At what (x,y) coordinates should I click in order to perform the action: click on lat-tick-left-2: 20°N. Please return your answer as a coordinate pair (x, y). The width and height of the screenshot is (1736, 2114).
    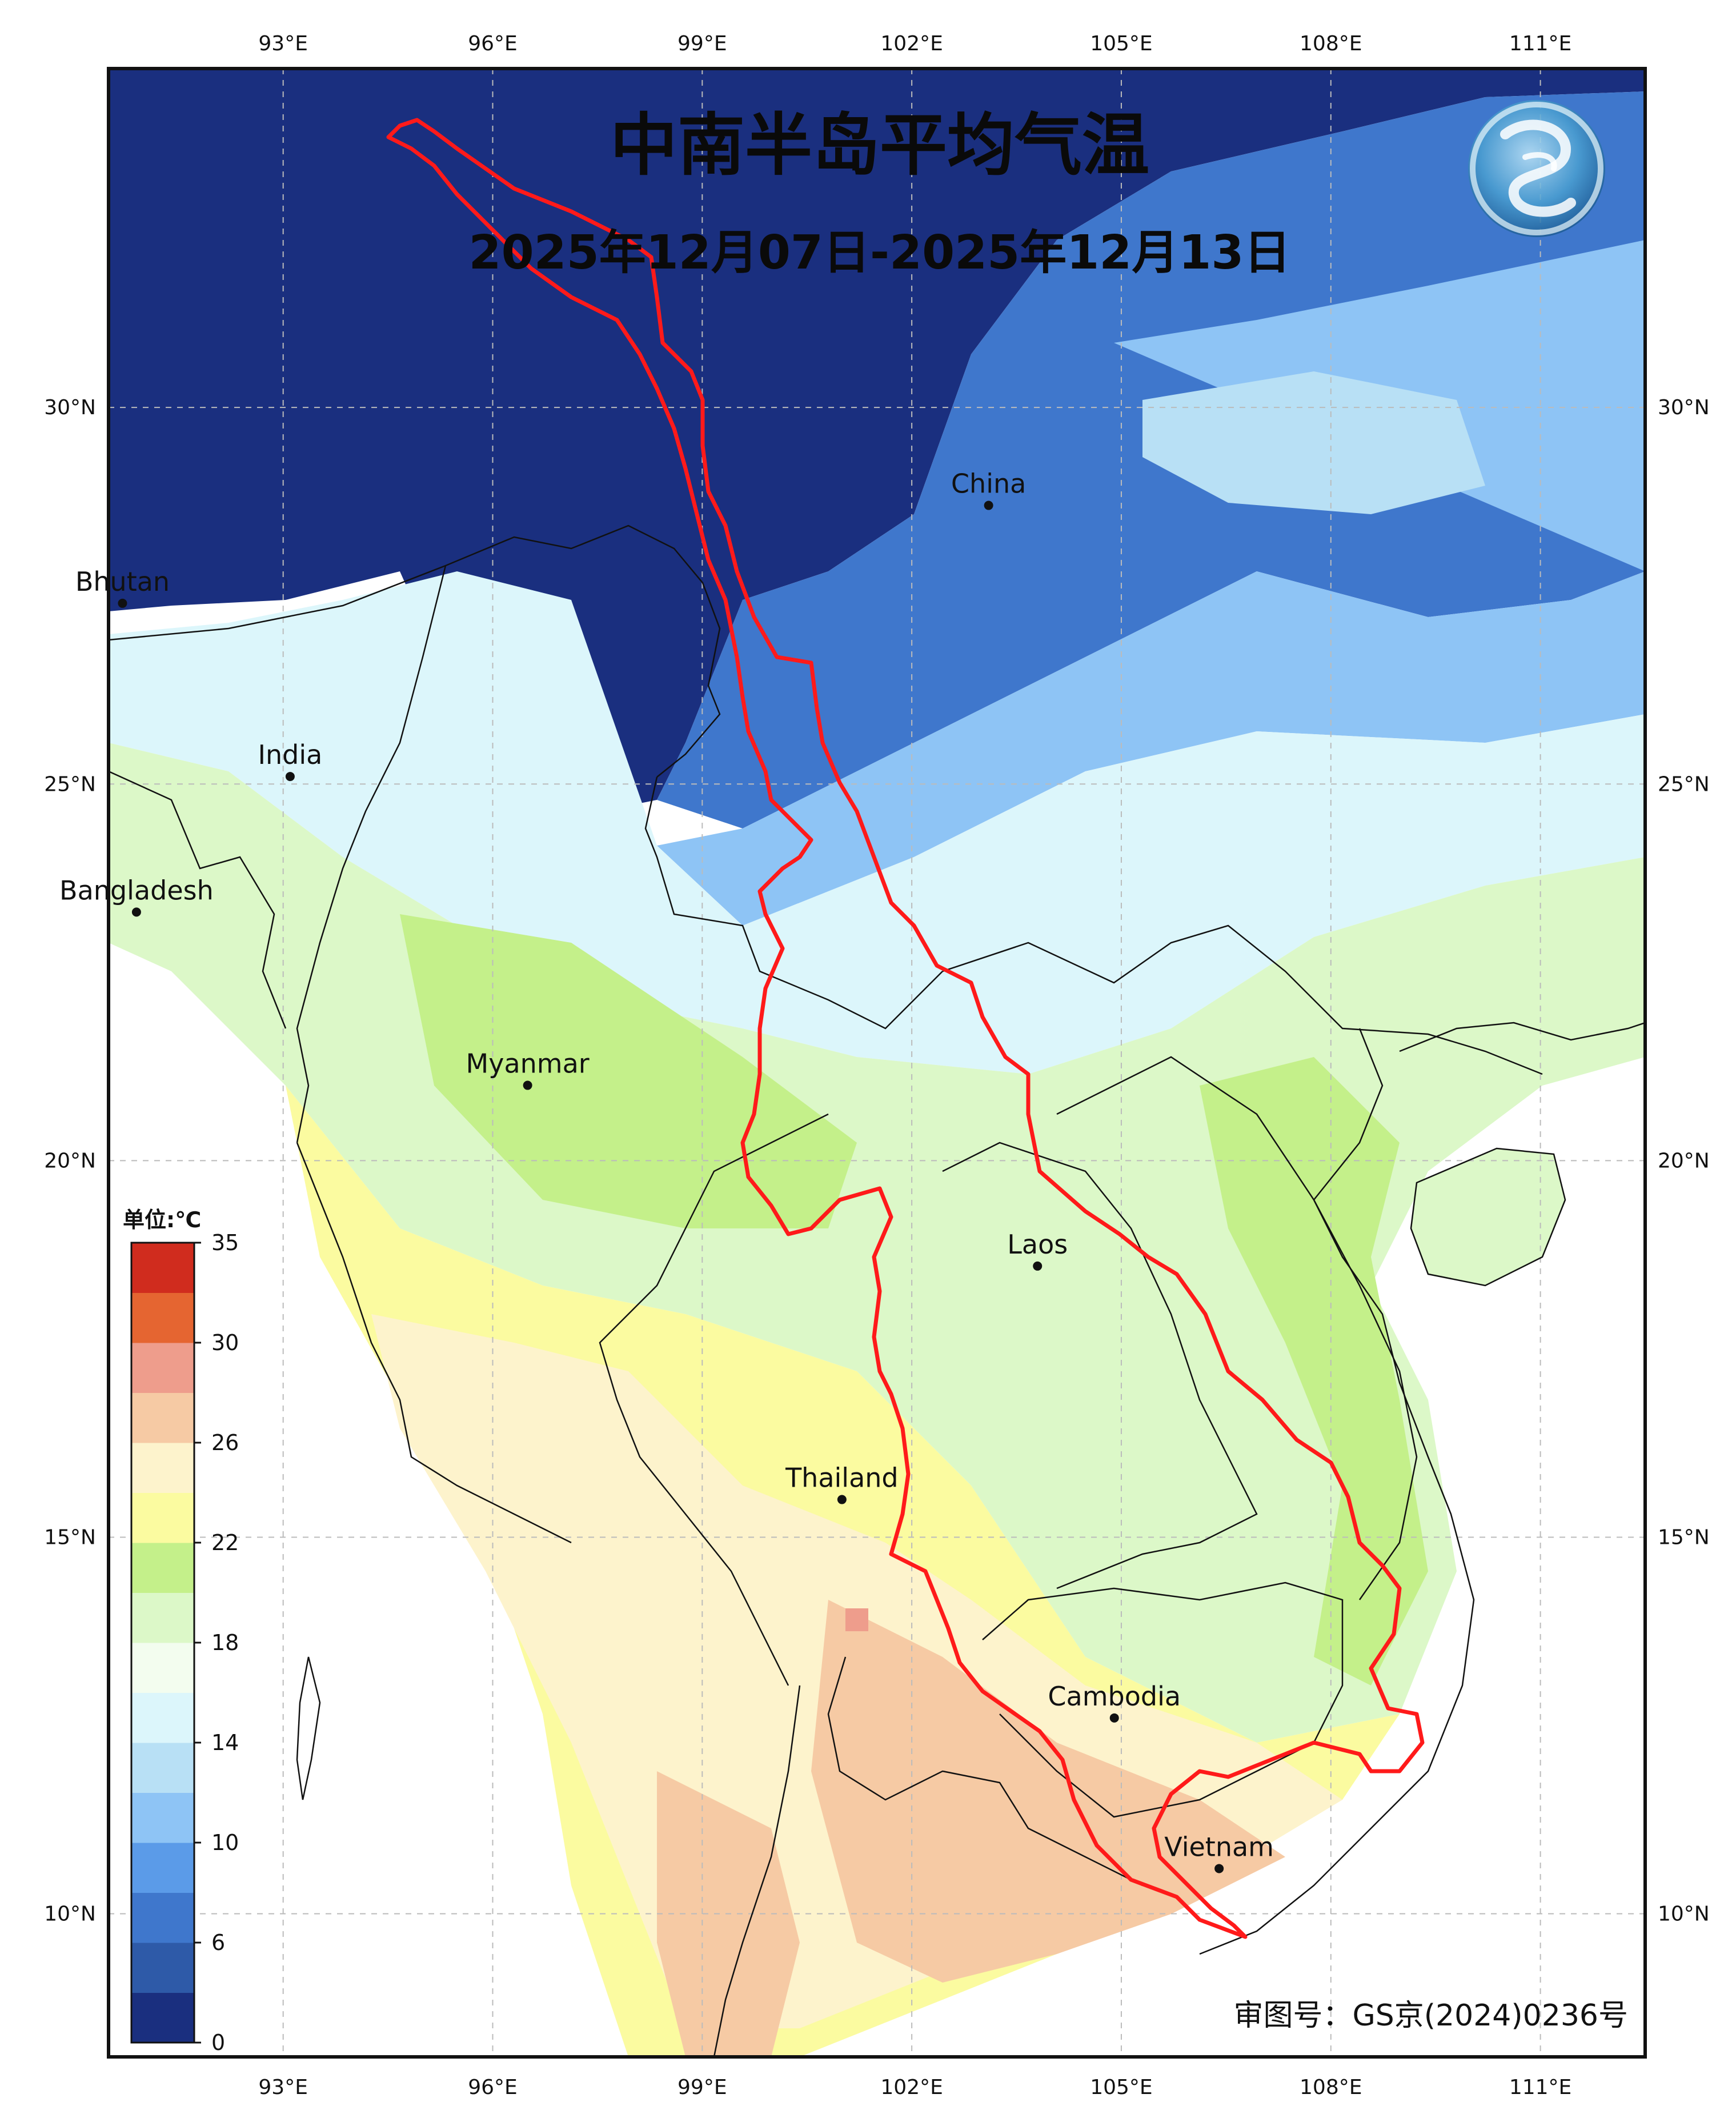
    Looking at the image, I should click on (70, 1160).